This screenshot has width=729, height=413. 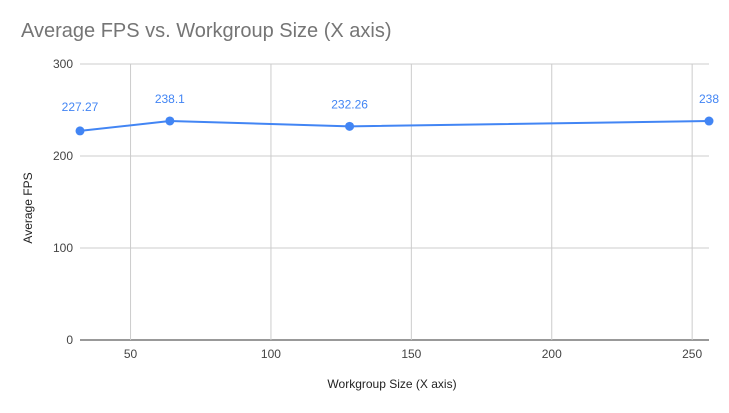 I want to click on x-axis-ticks: 50 100 150 200 250, so click(x=413, y=354).